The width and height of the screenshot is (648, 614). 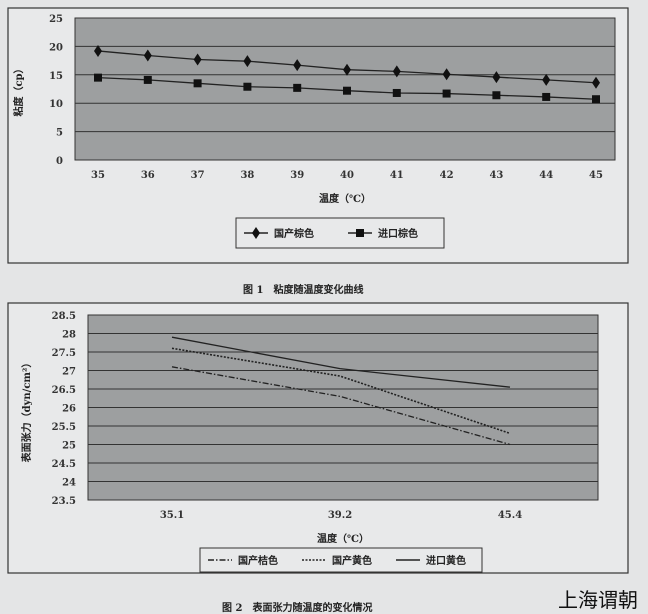 I want to click on y-tick-label: 24.5, so click(x=64, y=464).